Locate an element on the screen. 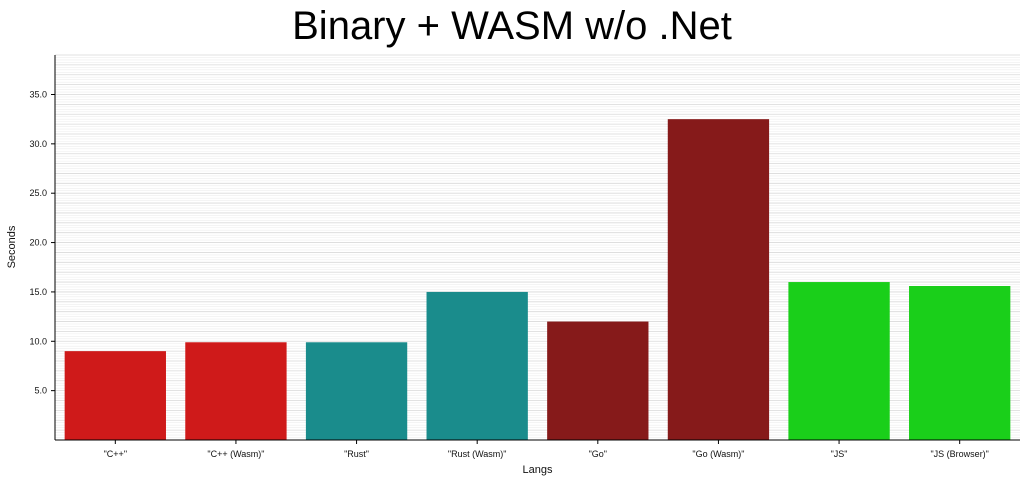  y-ticks: 5.0 10.0 15.0 20.0 25.0 30.0 35.0 is located at coordinates (42, 242).